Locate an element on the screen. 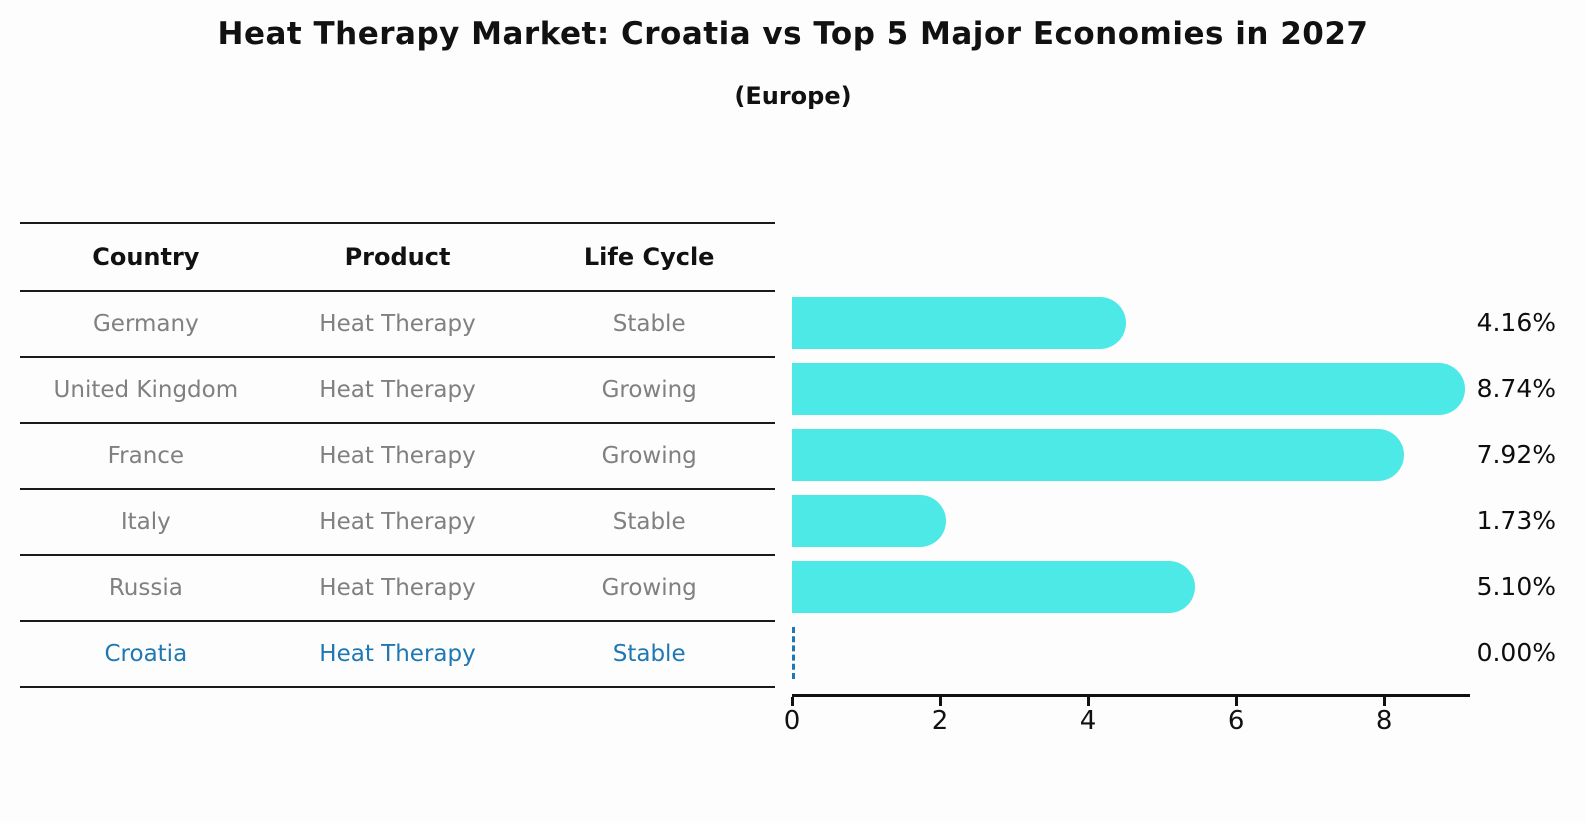 The height and width of the screenshot is (823, 1586). table-row: France Heat Therapy Growing is located at coordinates (397, 457).